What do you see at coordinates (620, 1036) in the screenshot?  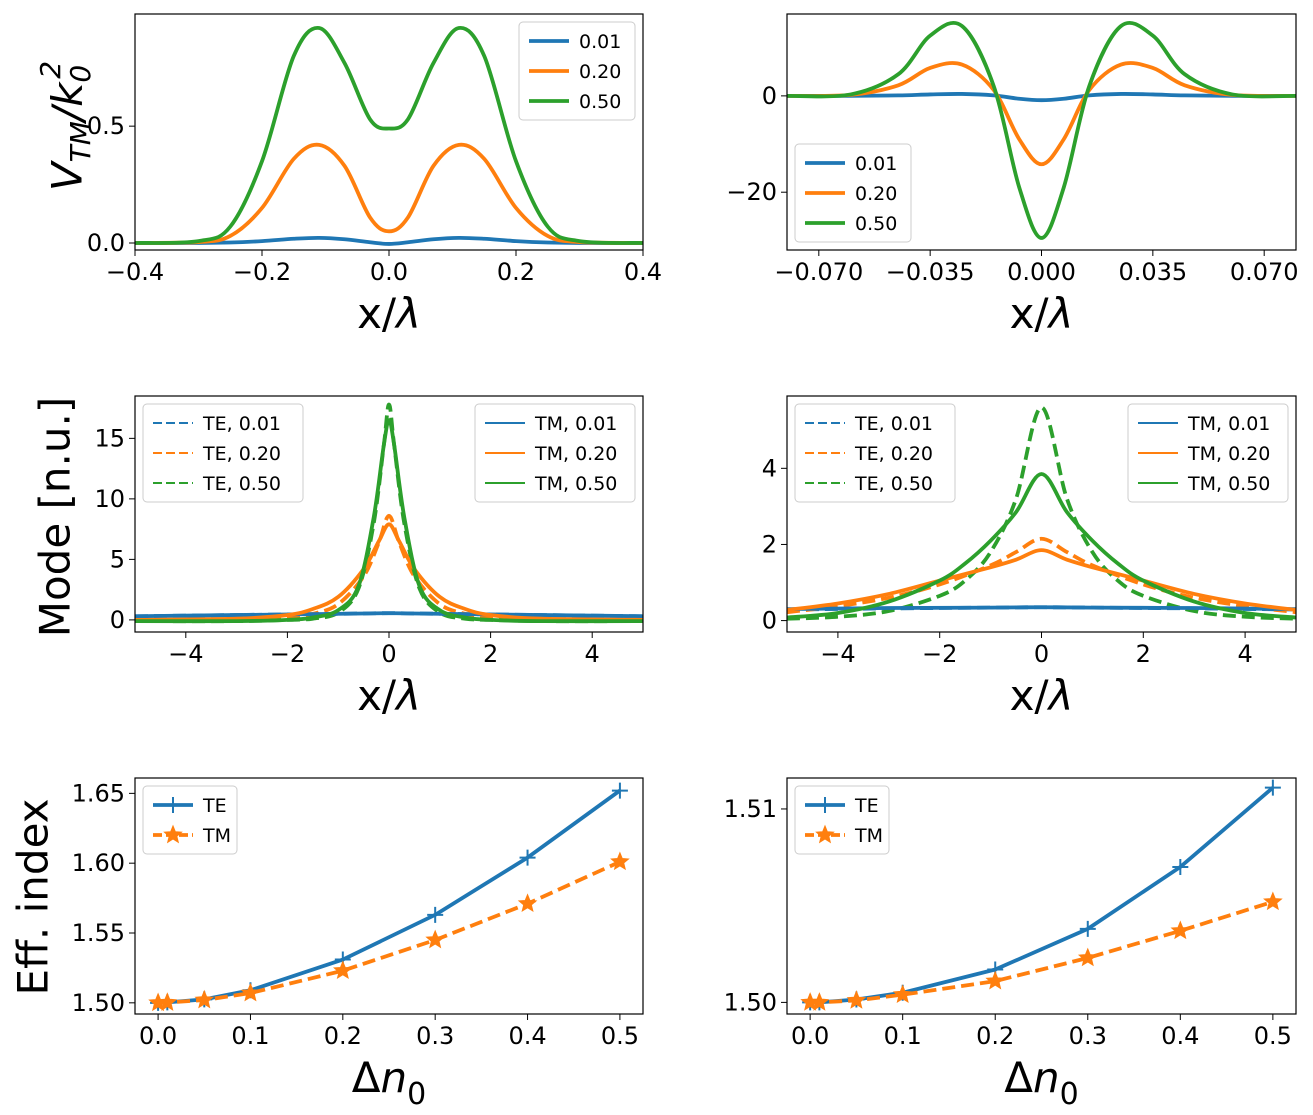 I see `p20-xtick-label-5: 0.5` at bounding box center [620, 1036].